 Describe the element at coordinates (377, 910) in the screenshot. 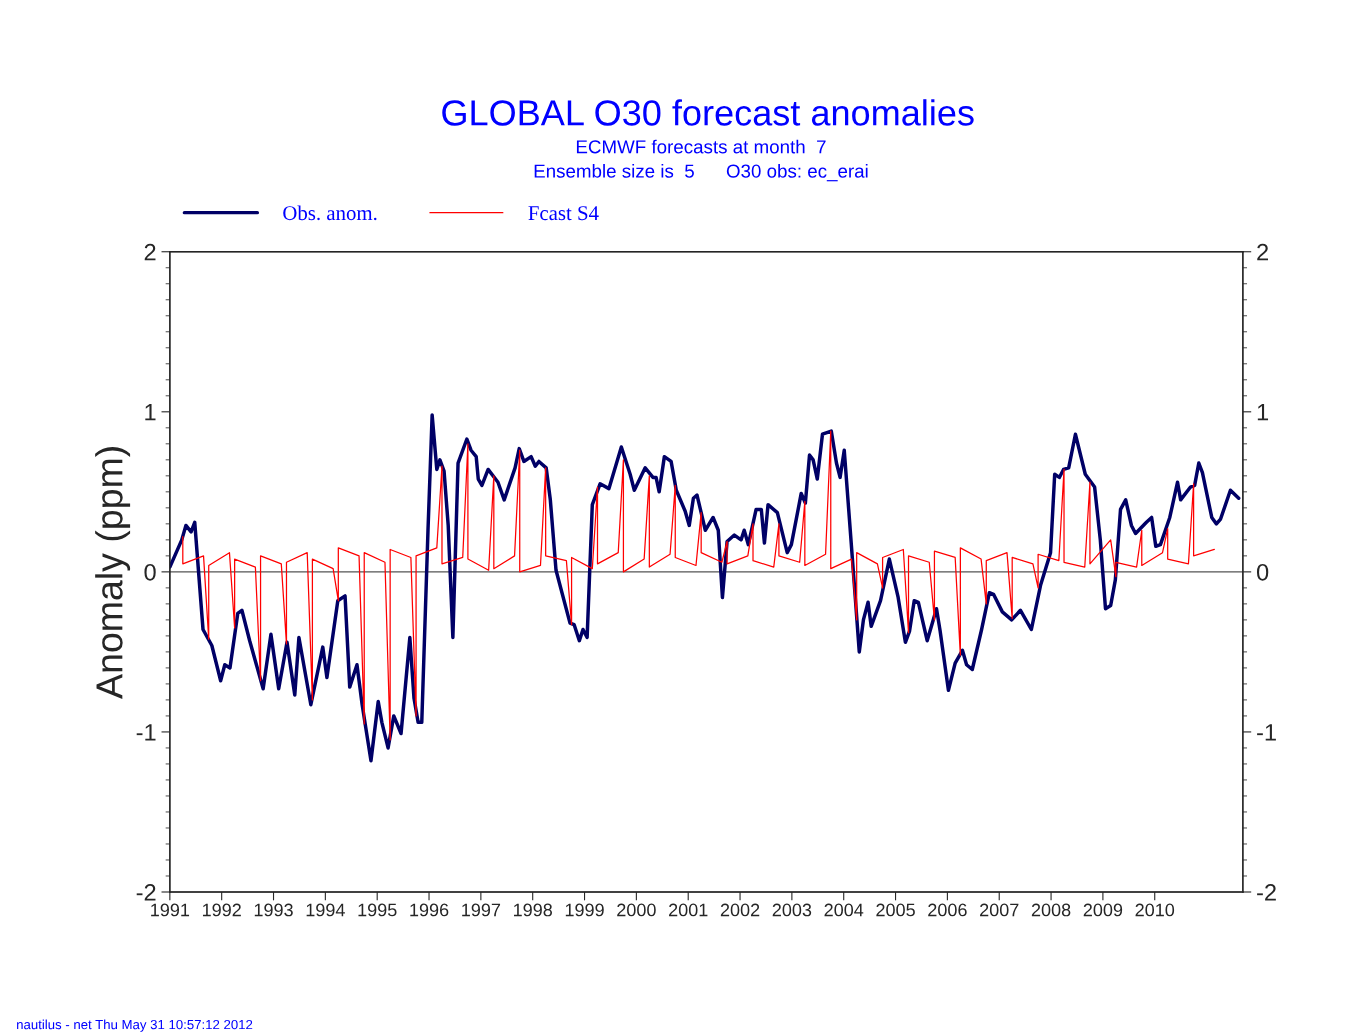

I see `x-tick-label: 1995` at that location.